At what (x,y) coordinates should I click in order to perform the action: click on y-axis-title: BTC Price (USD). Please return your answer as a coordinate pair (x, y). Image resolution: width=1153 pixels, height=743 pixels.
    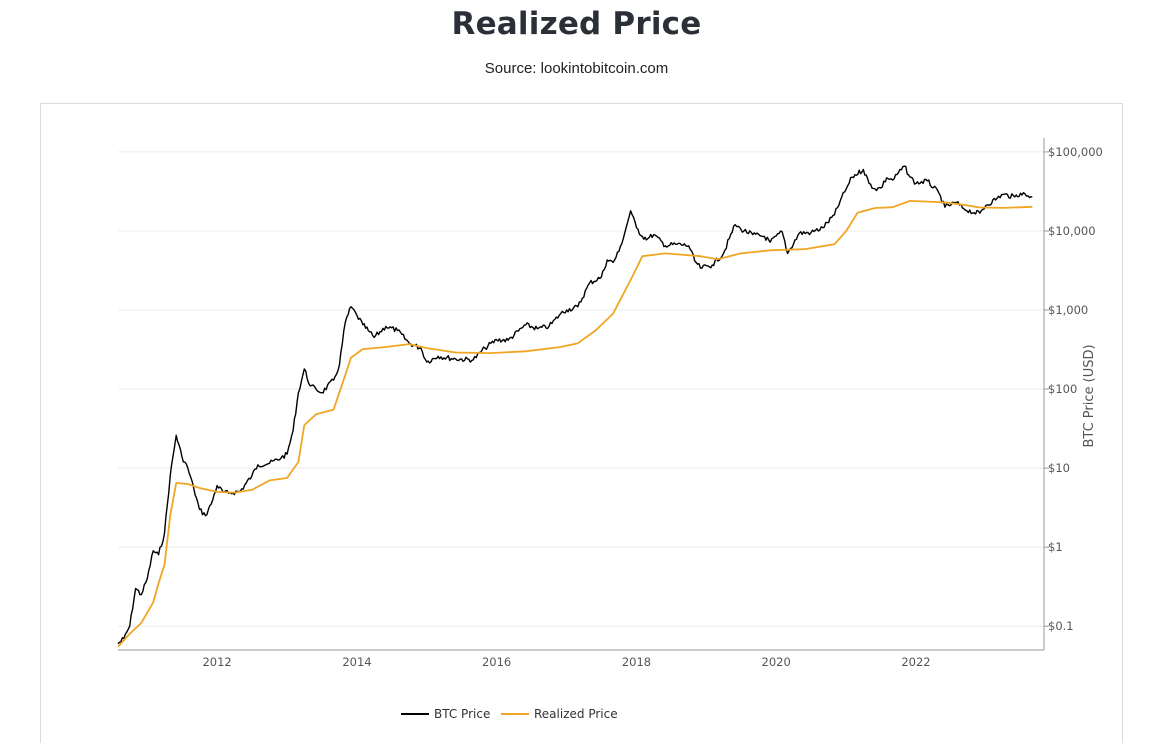
    Looking at the image, I should click on (1089, 395).